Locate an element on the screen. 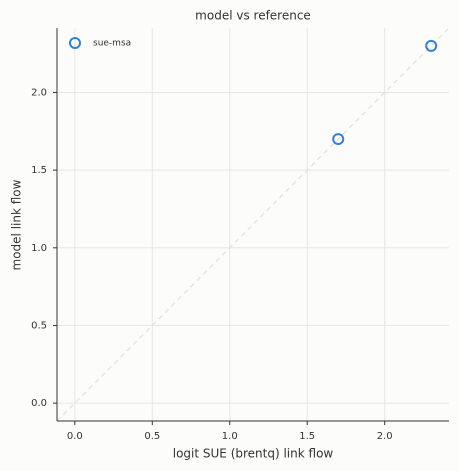 Image resolution: width=459 pixels, height=471 pixels. y-tick-label: 0.0 is located at coordinates (39, 403).